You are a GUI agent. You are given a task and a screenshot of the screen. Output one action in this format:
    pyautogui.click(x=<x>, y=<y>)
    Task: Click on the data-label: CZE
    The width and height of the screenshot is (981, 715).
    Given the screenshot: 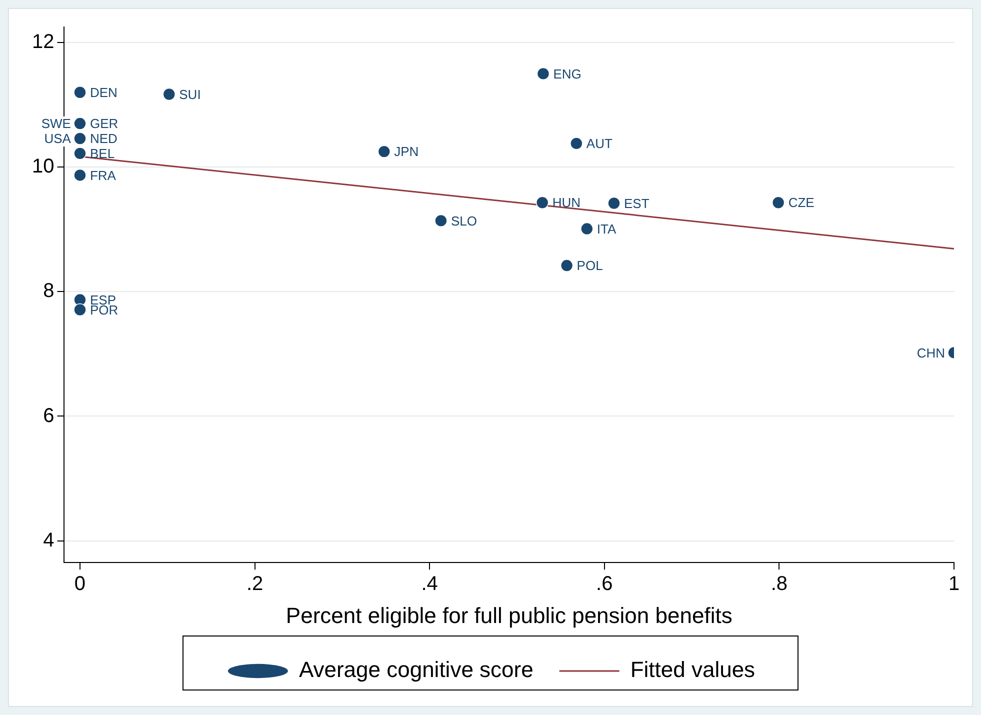 What is the action you would take?
    pyautogui.click(x=801, y=202)
    